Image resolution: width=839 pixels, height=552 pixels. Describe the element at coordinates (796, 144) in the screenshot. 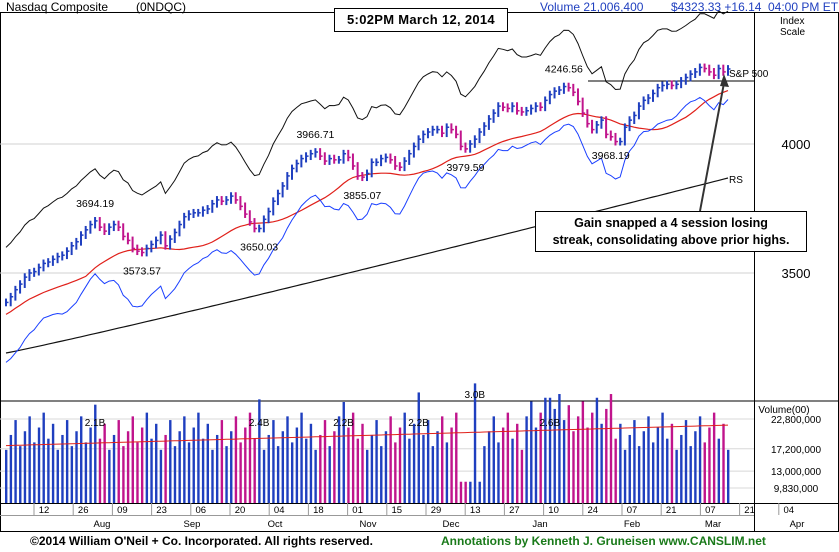

I see `price-axis-tick-1: 4000` at that location.